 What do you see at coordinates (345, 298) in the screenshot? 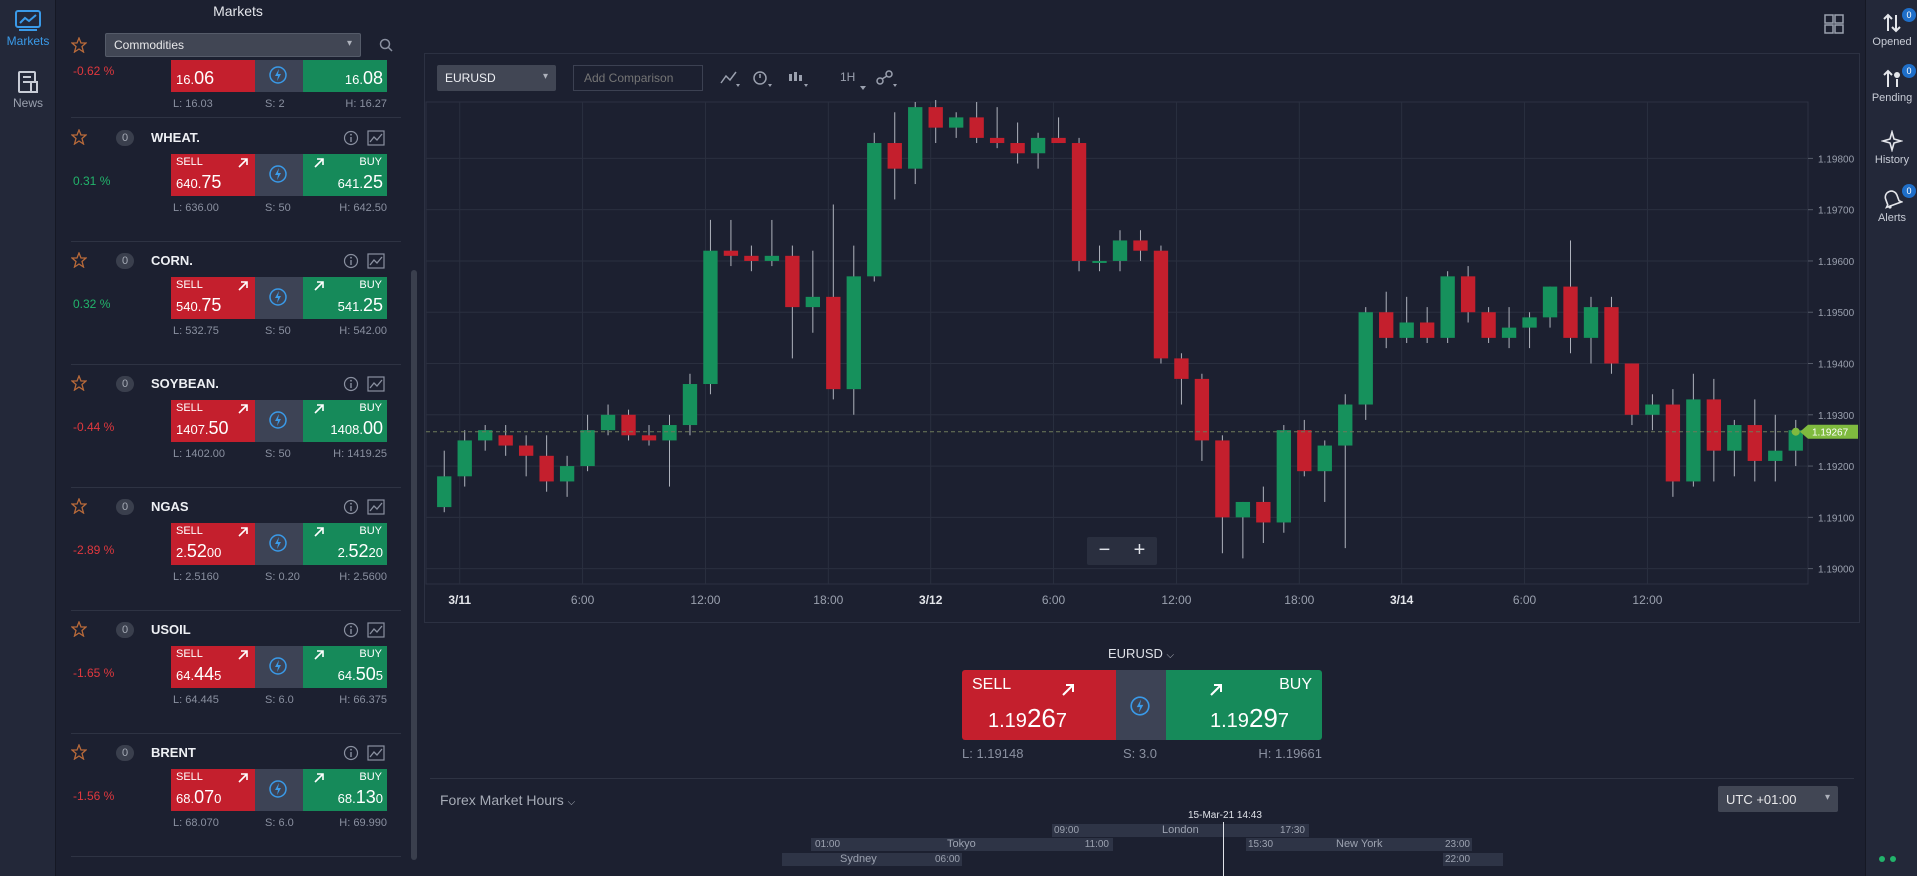
I see `buy-button: BUY 541.25` at bounding box center [345, 298].